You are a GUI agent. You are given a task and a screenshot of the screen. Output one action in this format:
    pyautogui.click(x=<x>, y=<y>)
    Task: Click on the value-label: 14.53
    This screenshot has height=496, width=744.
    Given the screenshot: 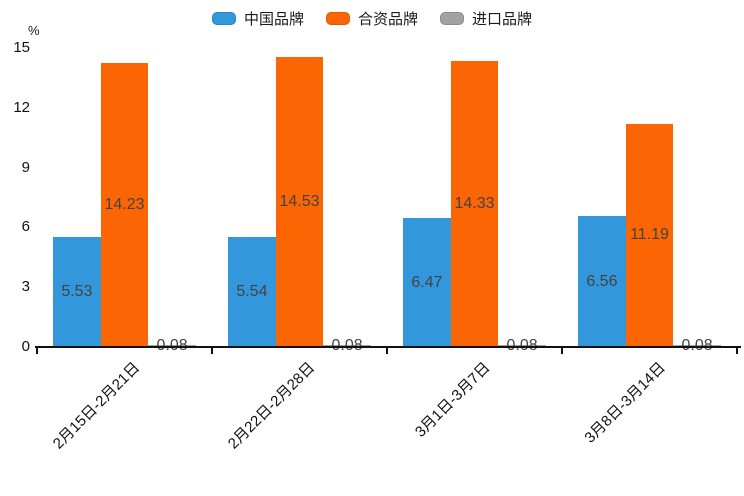 What is the action you would take?
    pyautogui.click(x=299, y=202)
    